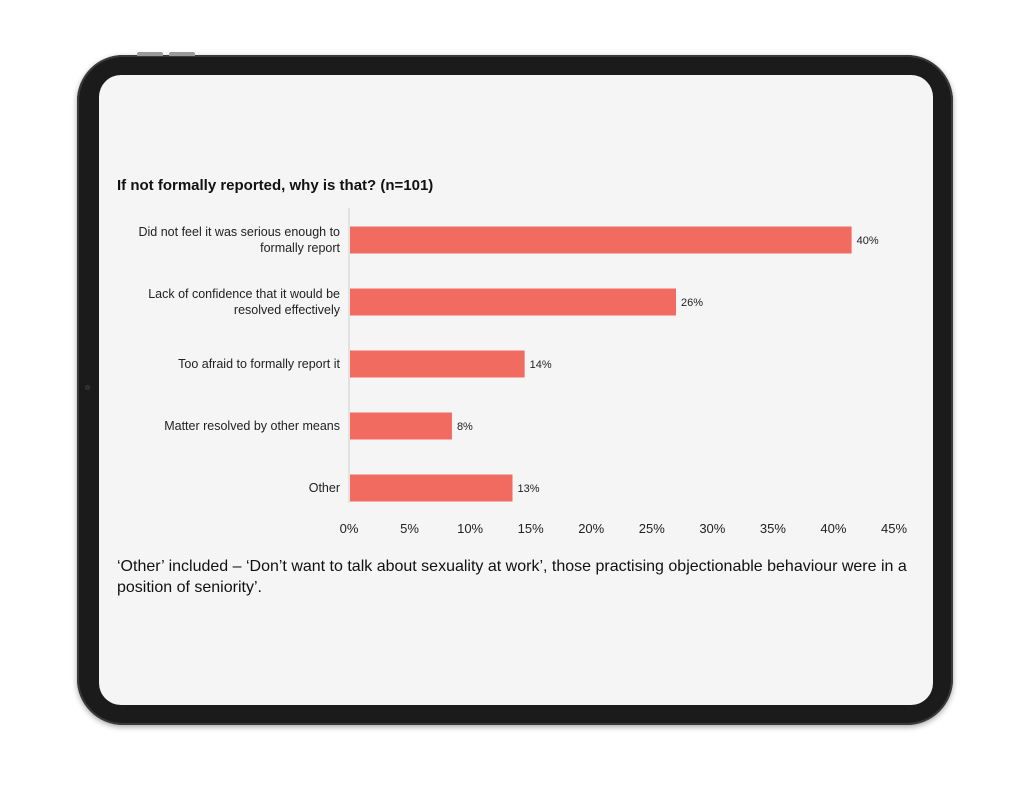  Describe the element at coordinates (470, 528) in the screenshot. I see `x-tick-label: 10%` at that location.